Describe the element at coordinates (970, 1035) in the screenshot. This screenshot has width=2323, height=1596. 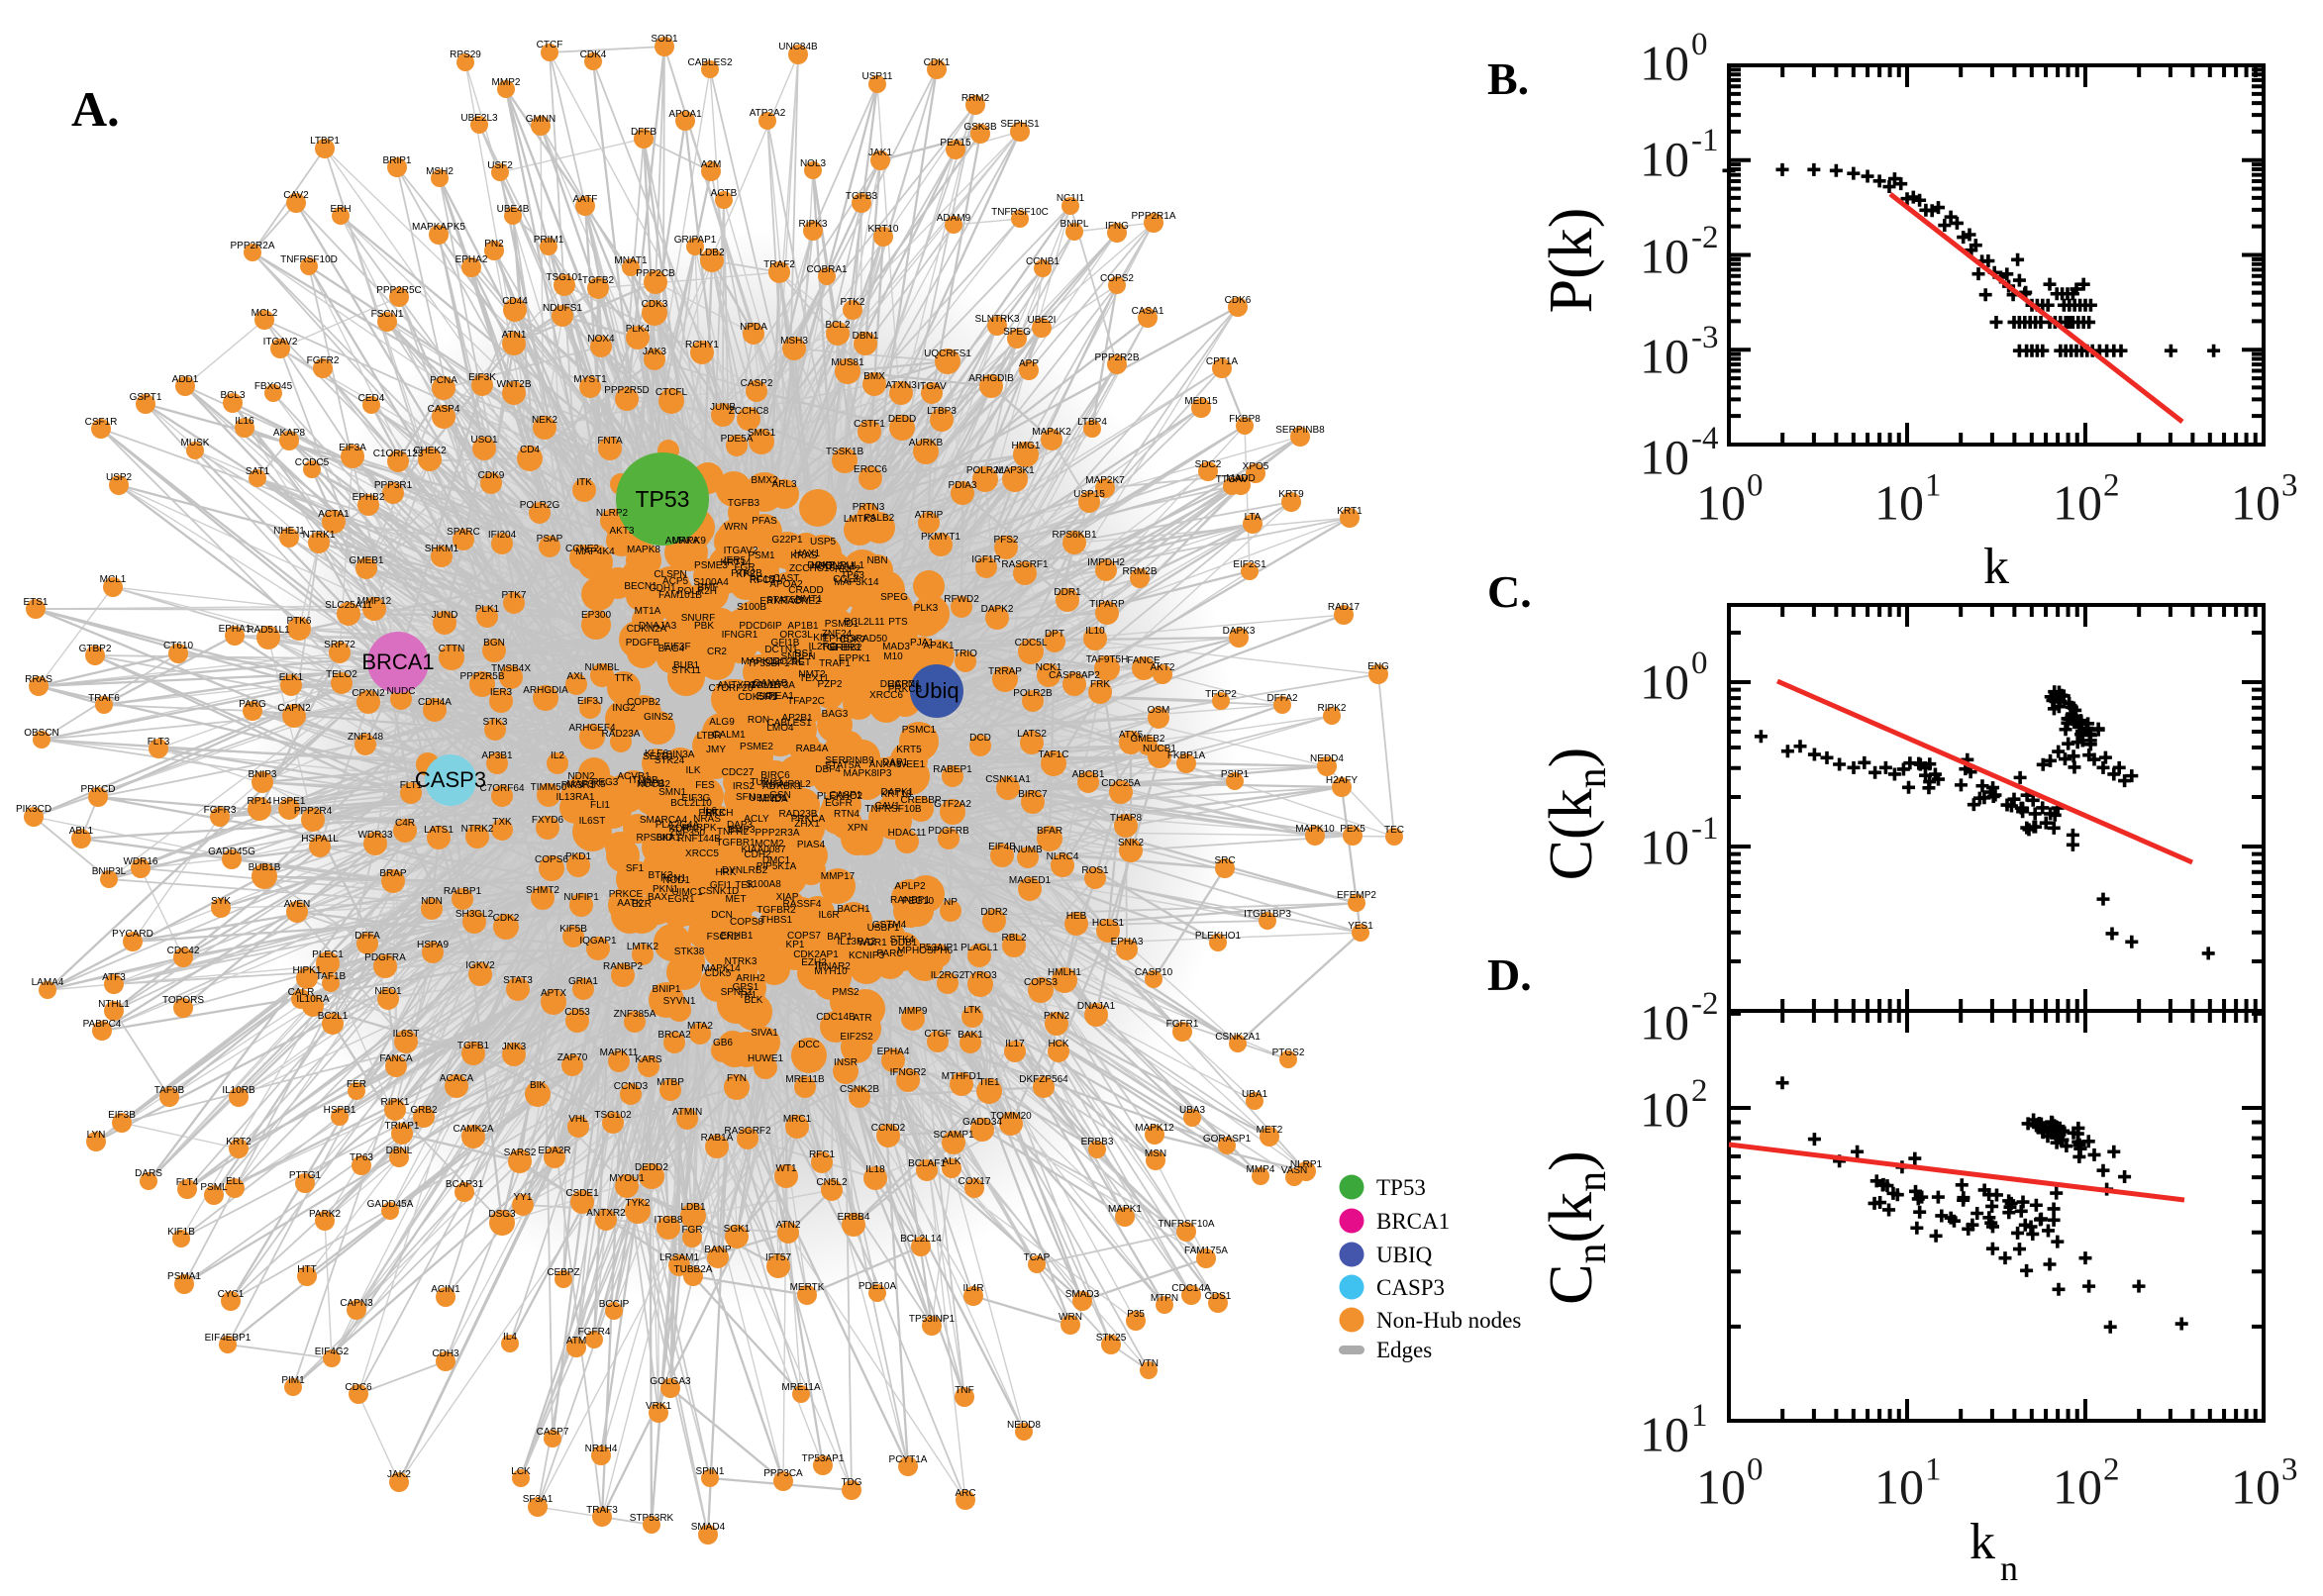
I see `svg-text: BAK1` at that location.